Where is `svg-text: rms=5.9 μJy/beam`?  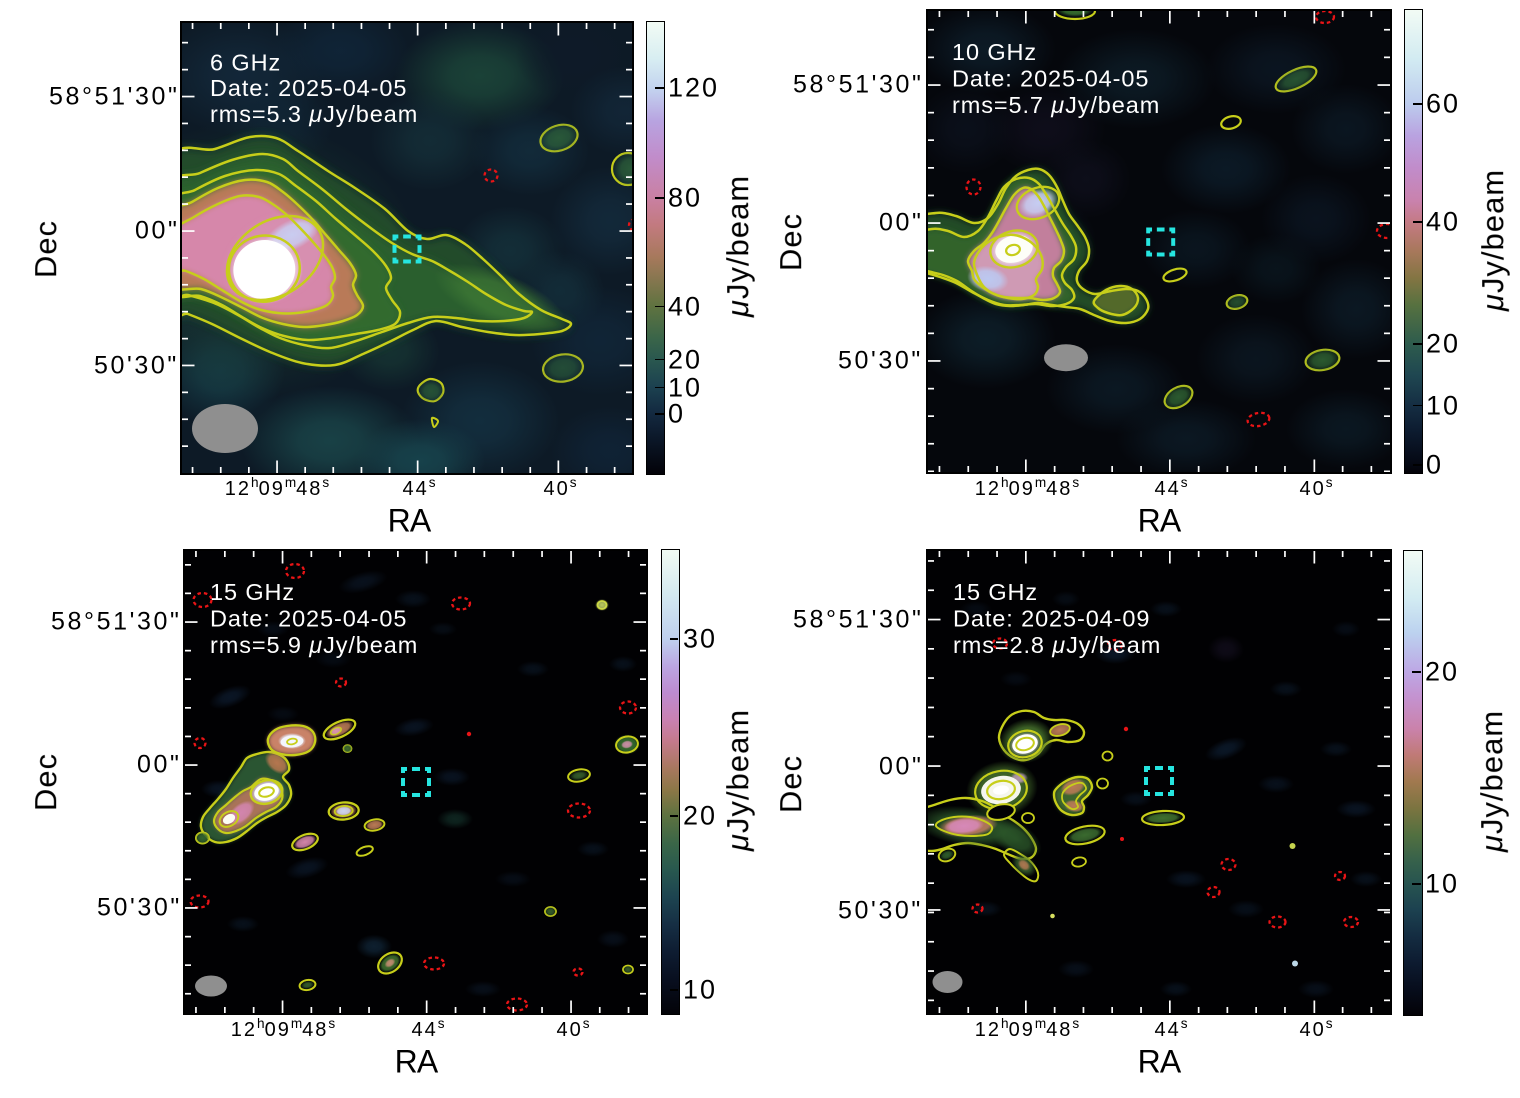 svg-text: rms=5.9 μJy/beam is located at coordinates (314, 645).